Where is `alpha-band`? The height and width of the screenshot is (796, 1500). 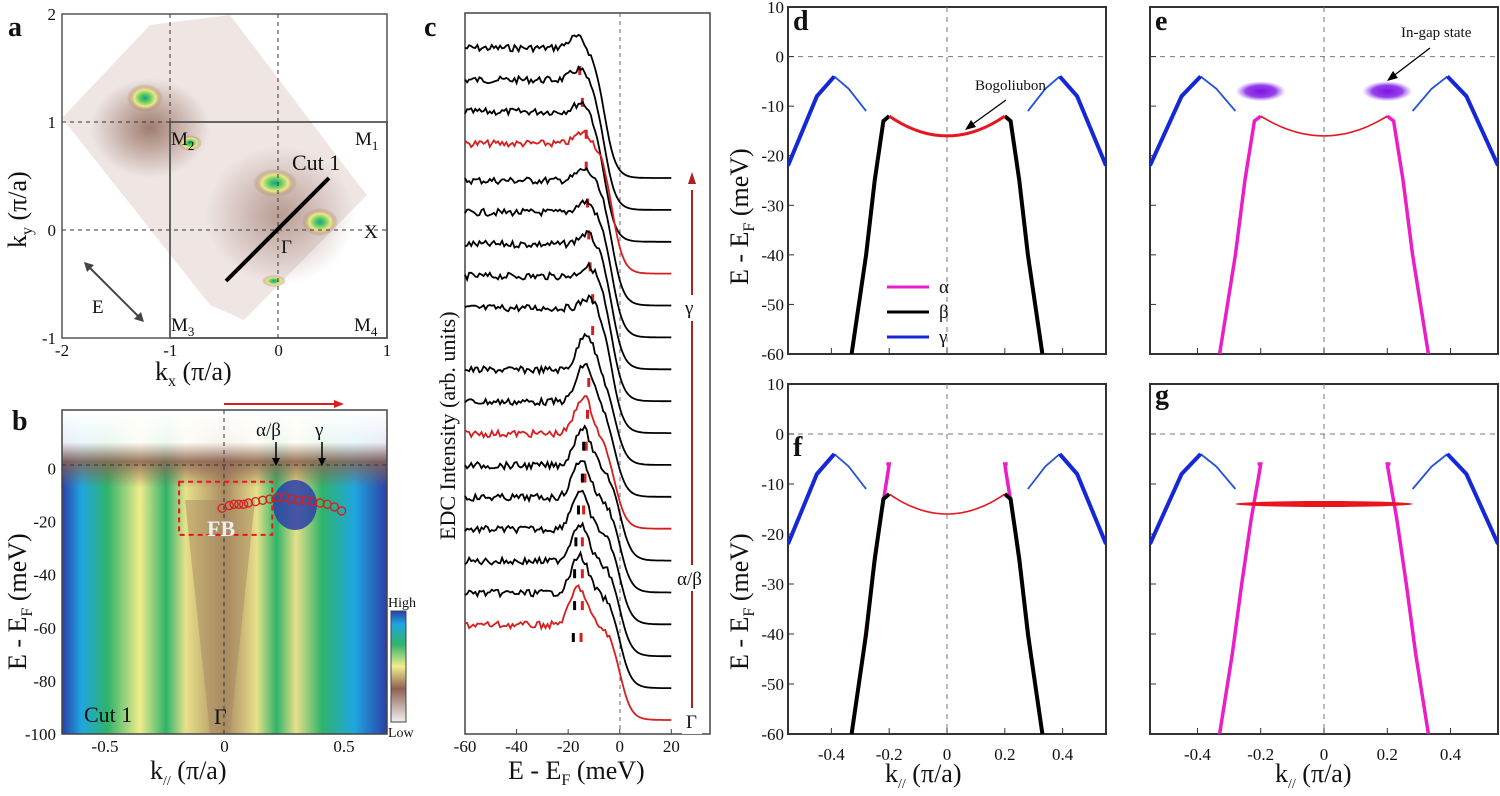 alpha-band is located at coordinates (1408, 598).